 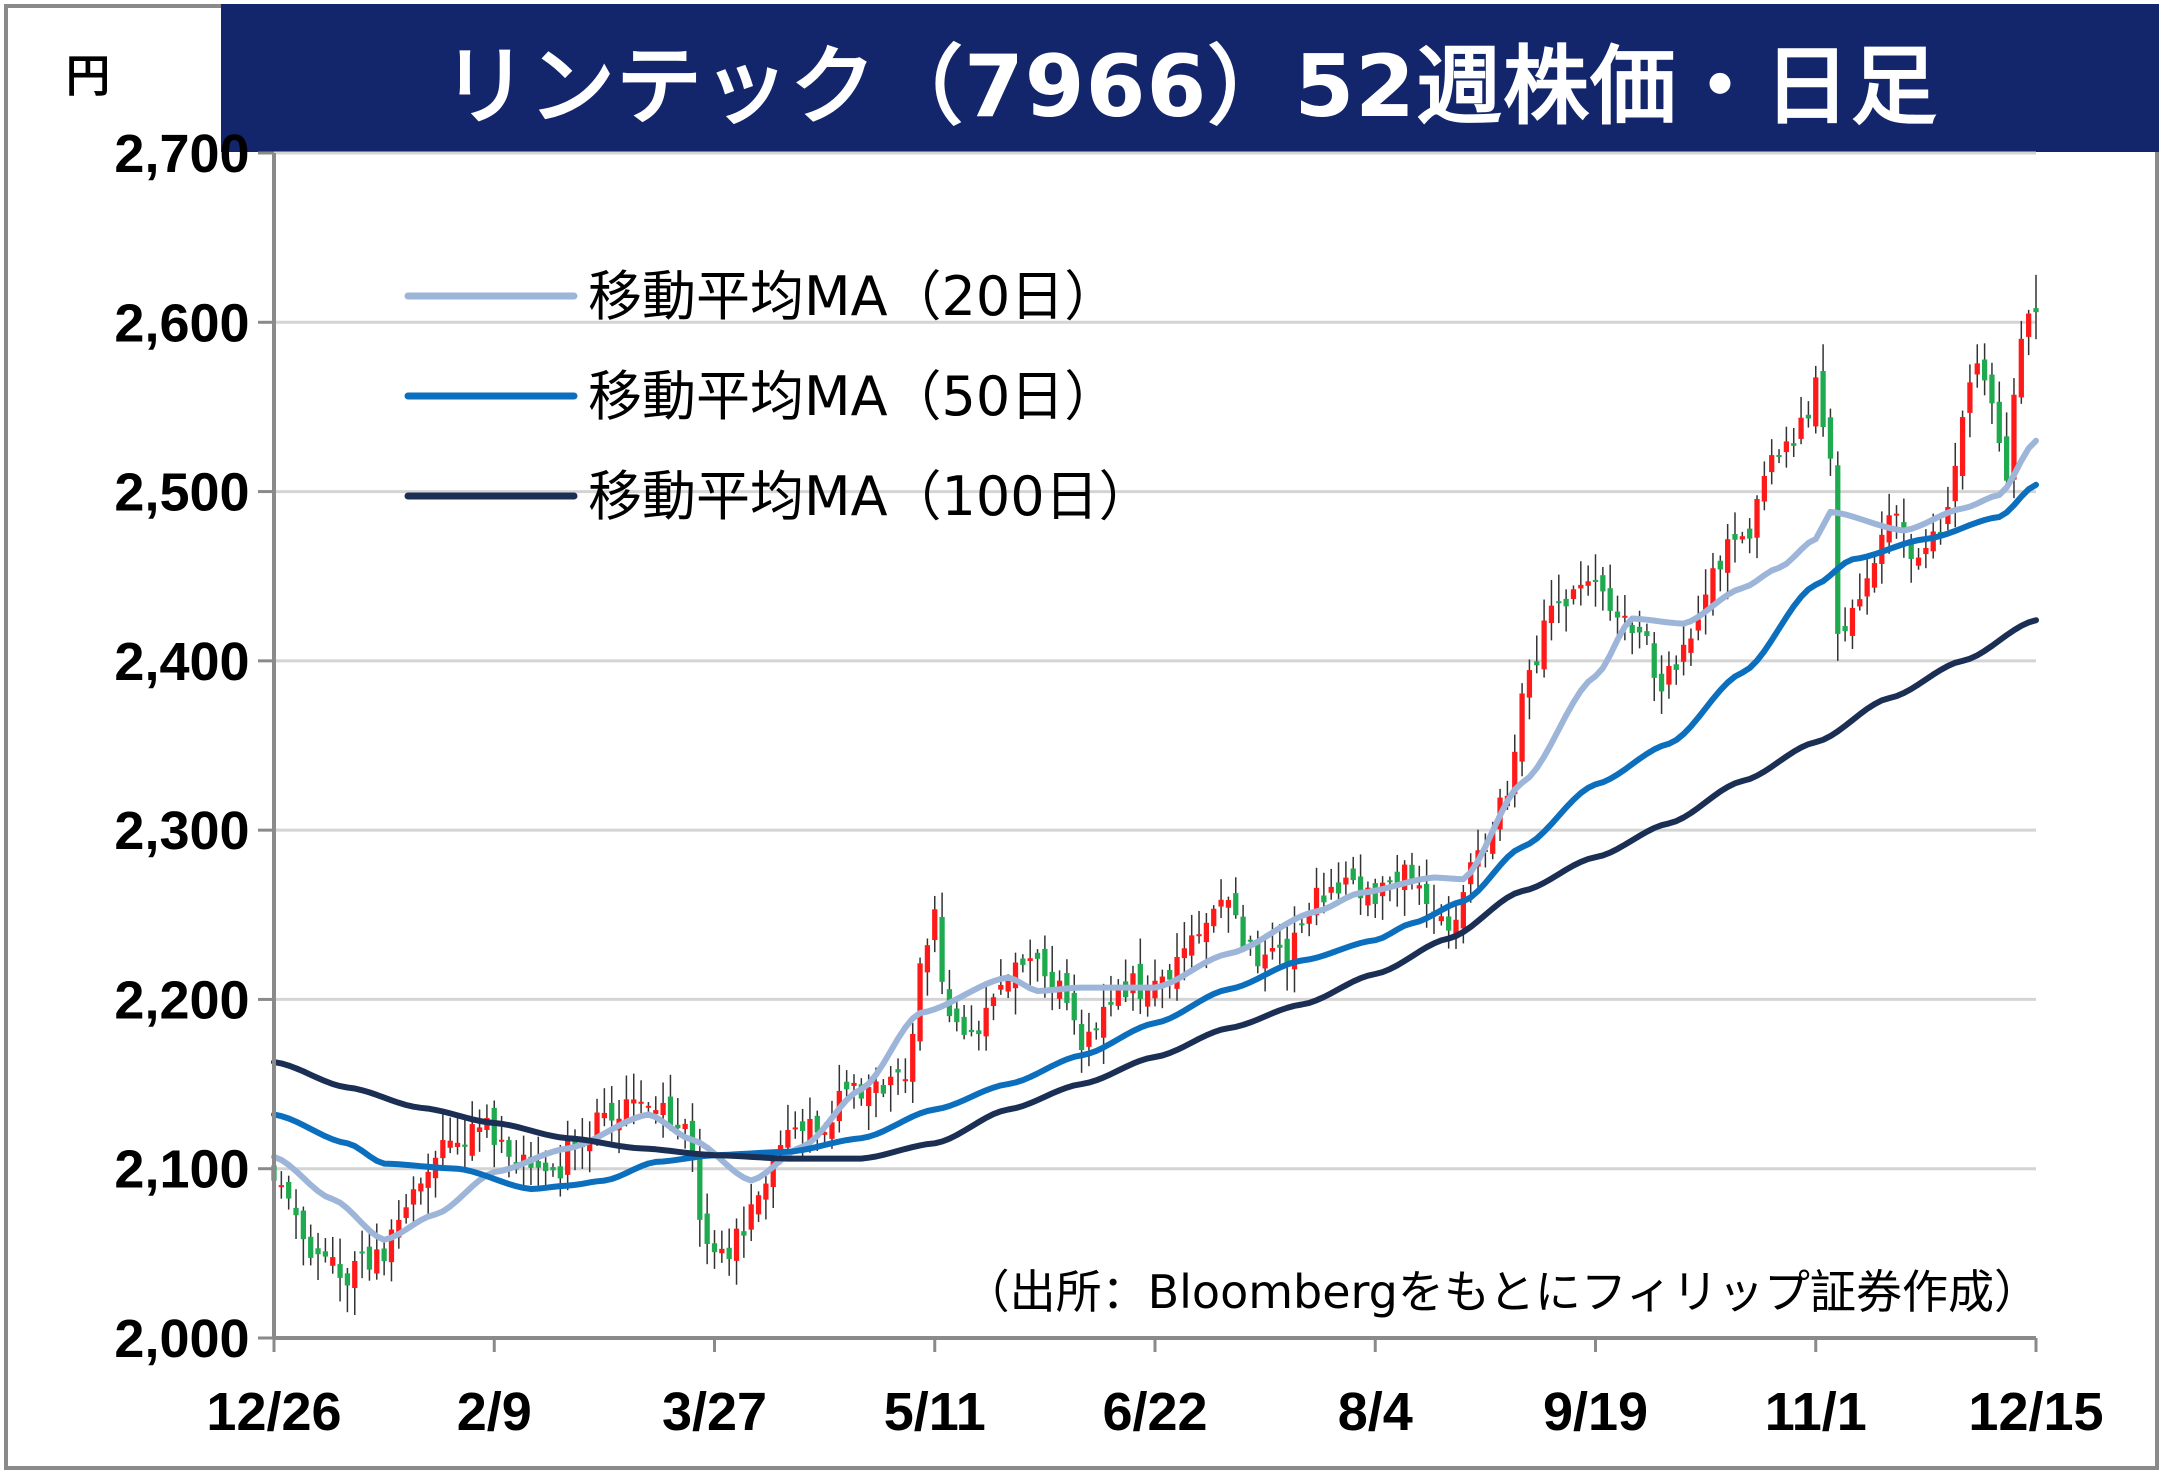 I want to click on x-tick-label: 12/26, so click(x=273, y=1412).